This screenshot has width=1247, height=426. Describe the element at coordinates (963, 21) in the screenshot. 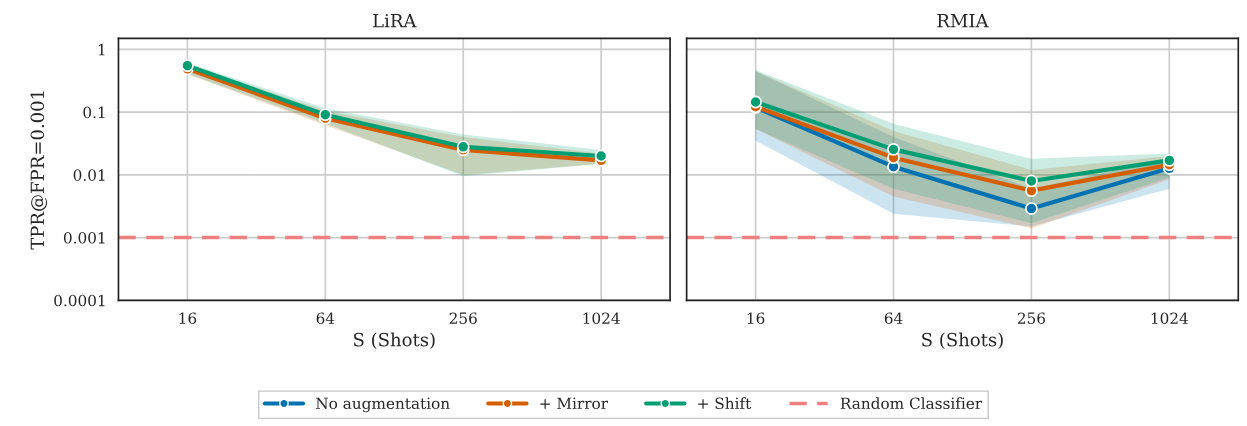

I see `chart-title: RMIA` at that location.